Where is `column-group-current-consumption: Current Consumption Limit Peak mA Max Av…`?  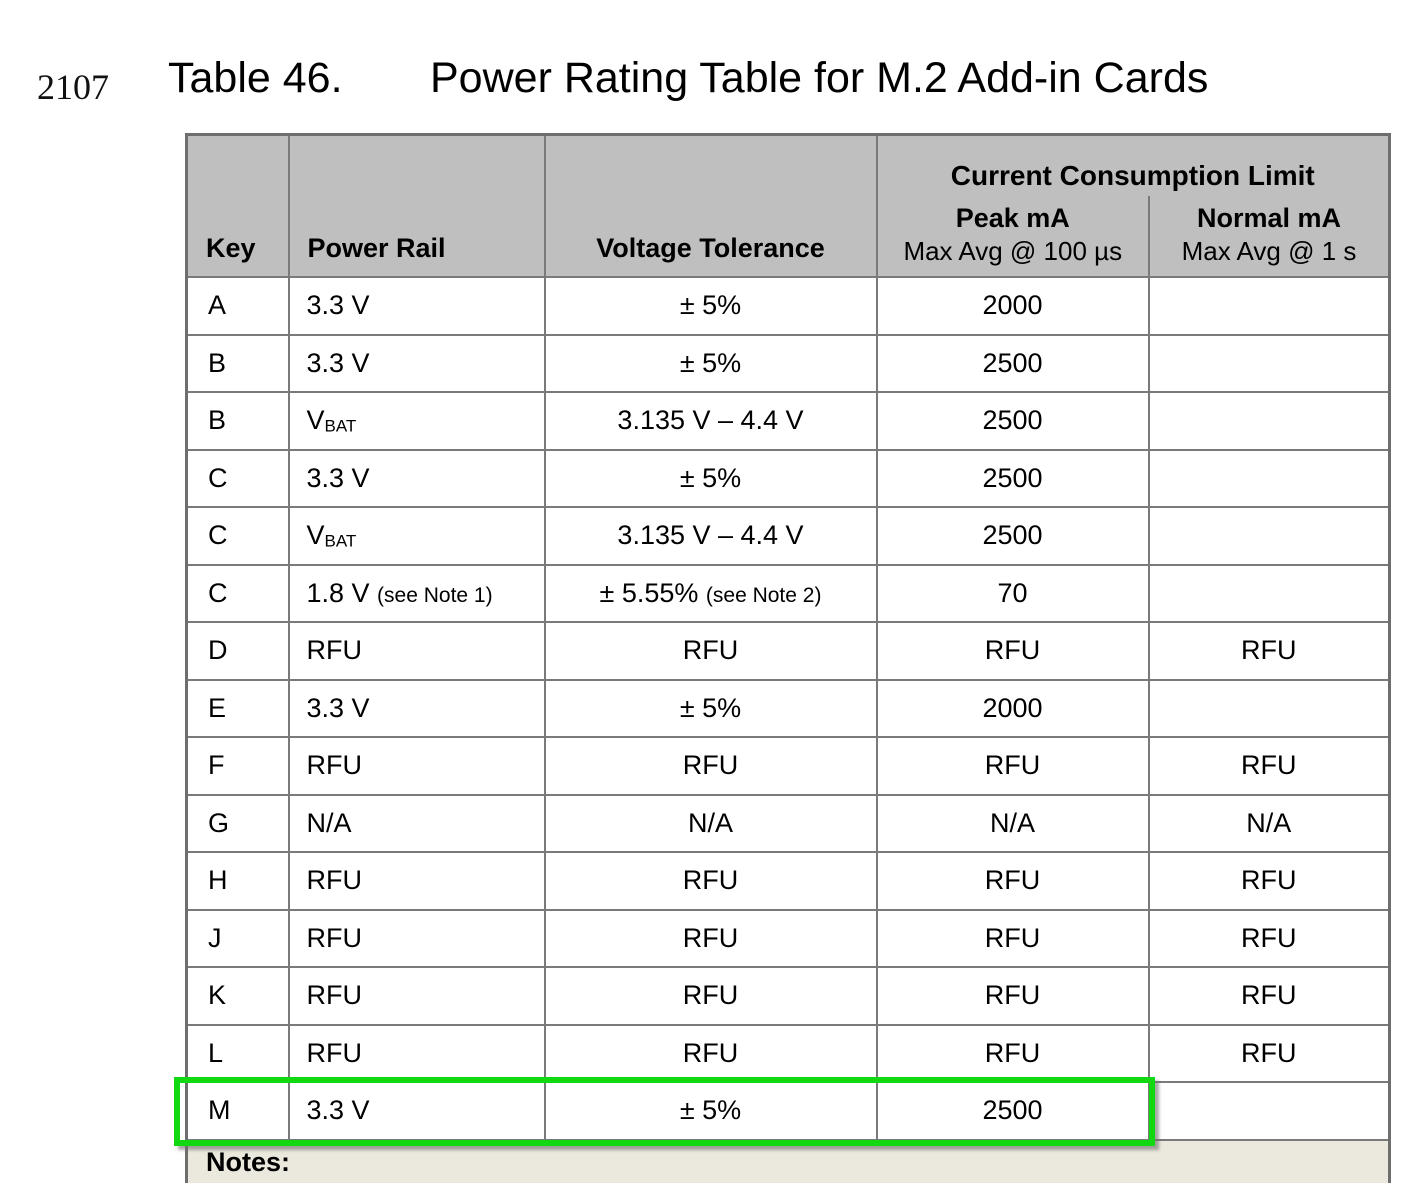 column-group-current-consumption: Current Consumption Limit Peak mA Max Av… is located at coordinates (1133, 205).